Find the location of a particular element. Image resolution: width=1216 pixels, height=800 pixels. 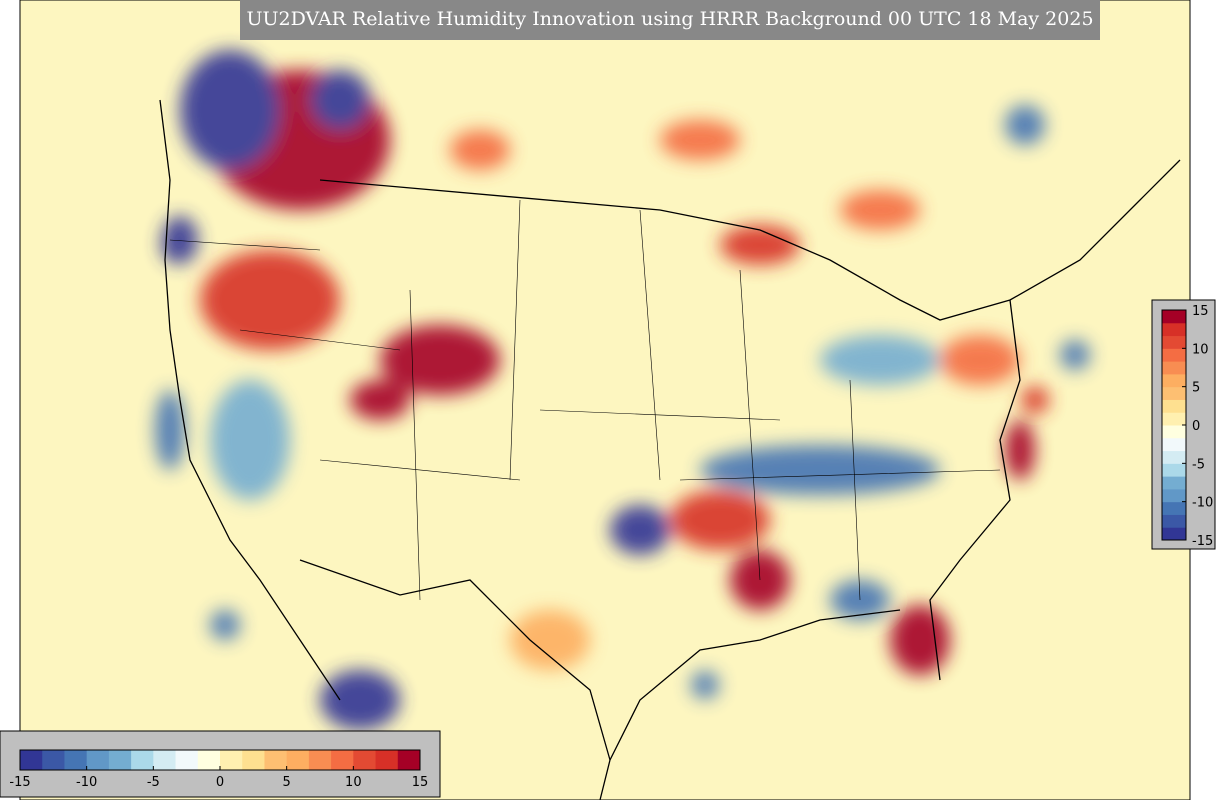

title-background is located at coordinates (670, 20).